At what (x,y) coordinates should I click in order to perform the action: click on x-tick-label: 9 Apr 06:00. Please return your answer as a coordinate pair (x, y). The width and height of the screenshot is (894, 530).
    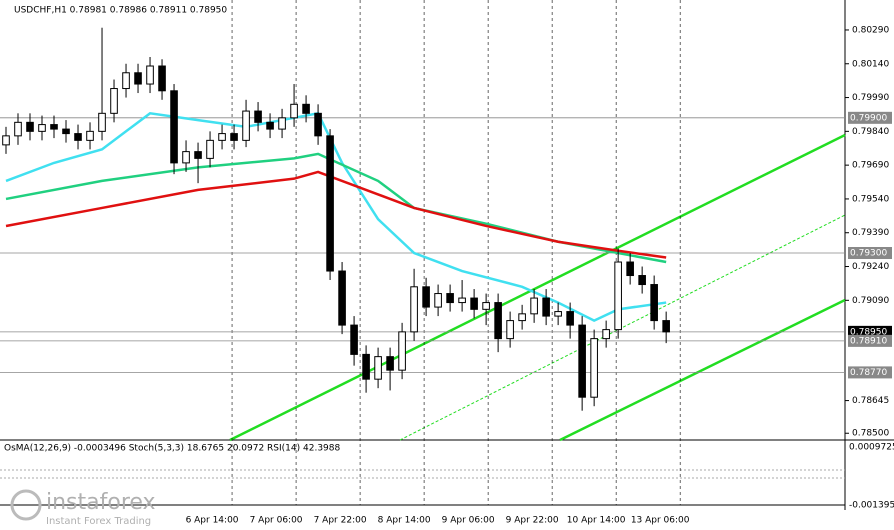
    Looking at the image, I should click on (468, 521).